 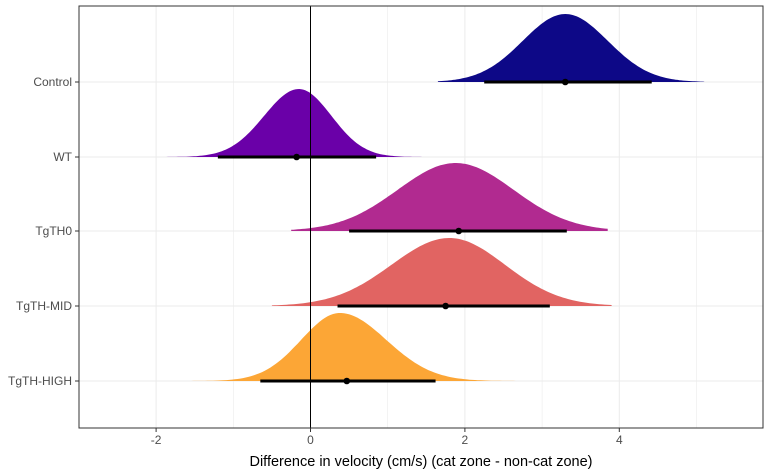 I want to click on density-ridge-wt, so click(x=287, y=123).